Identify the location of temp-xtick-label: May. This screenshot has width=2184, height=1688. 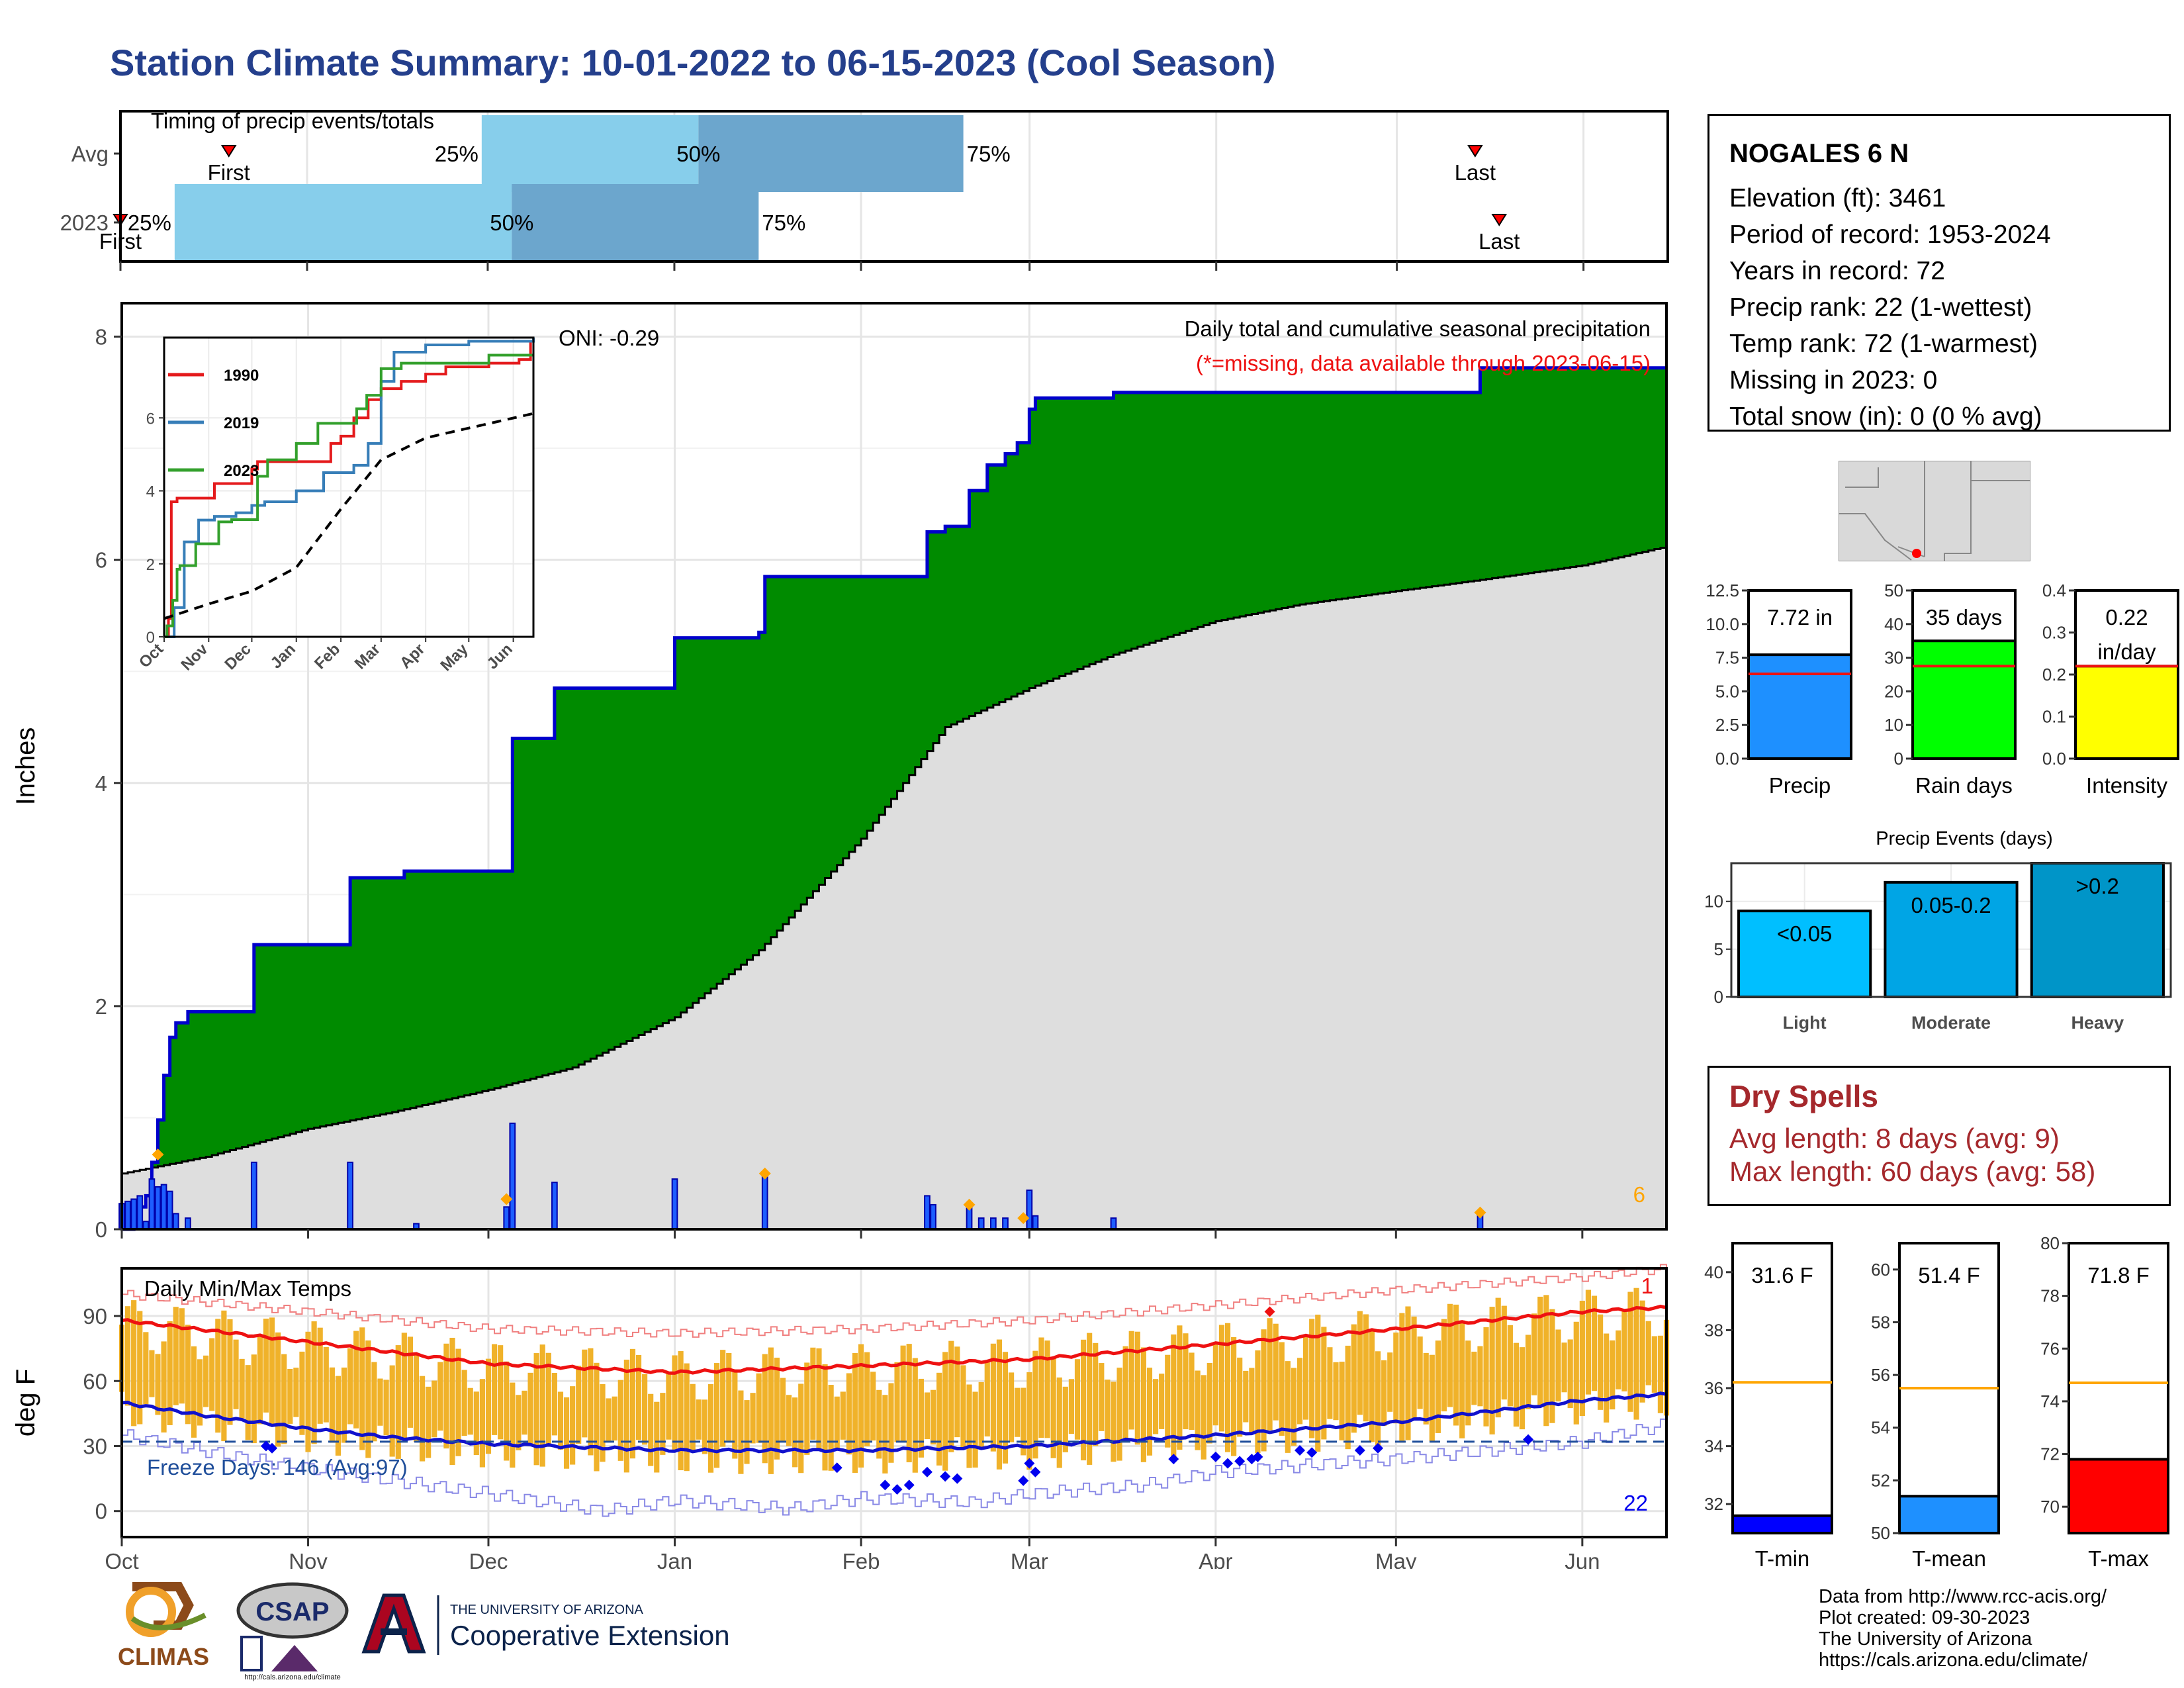
(1396, 1559).